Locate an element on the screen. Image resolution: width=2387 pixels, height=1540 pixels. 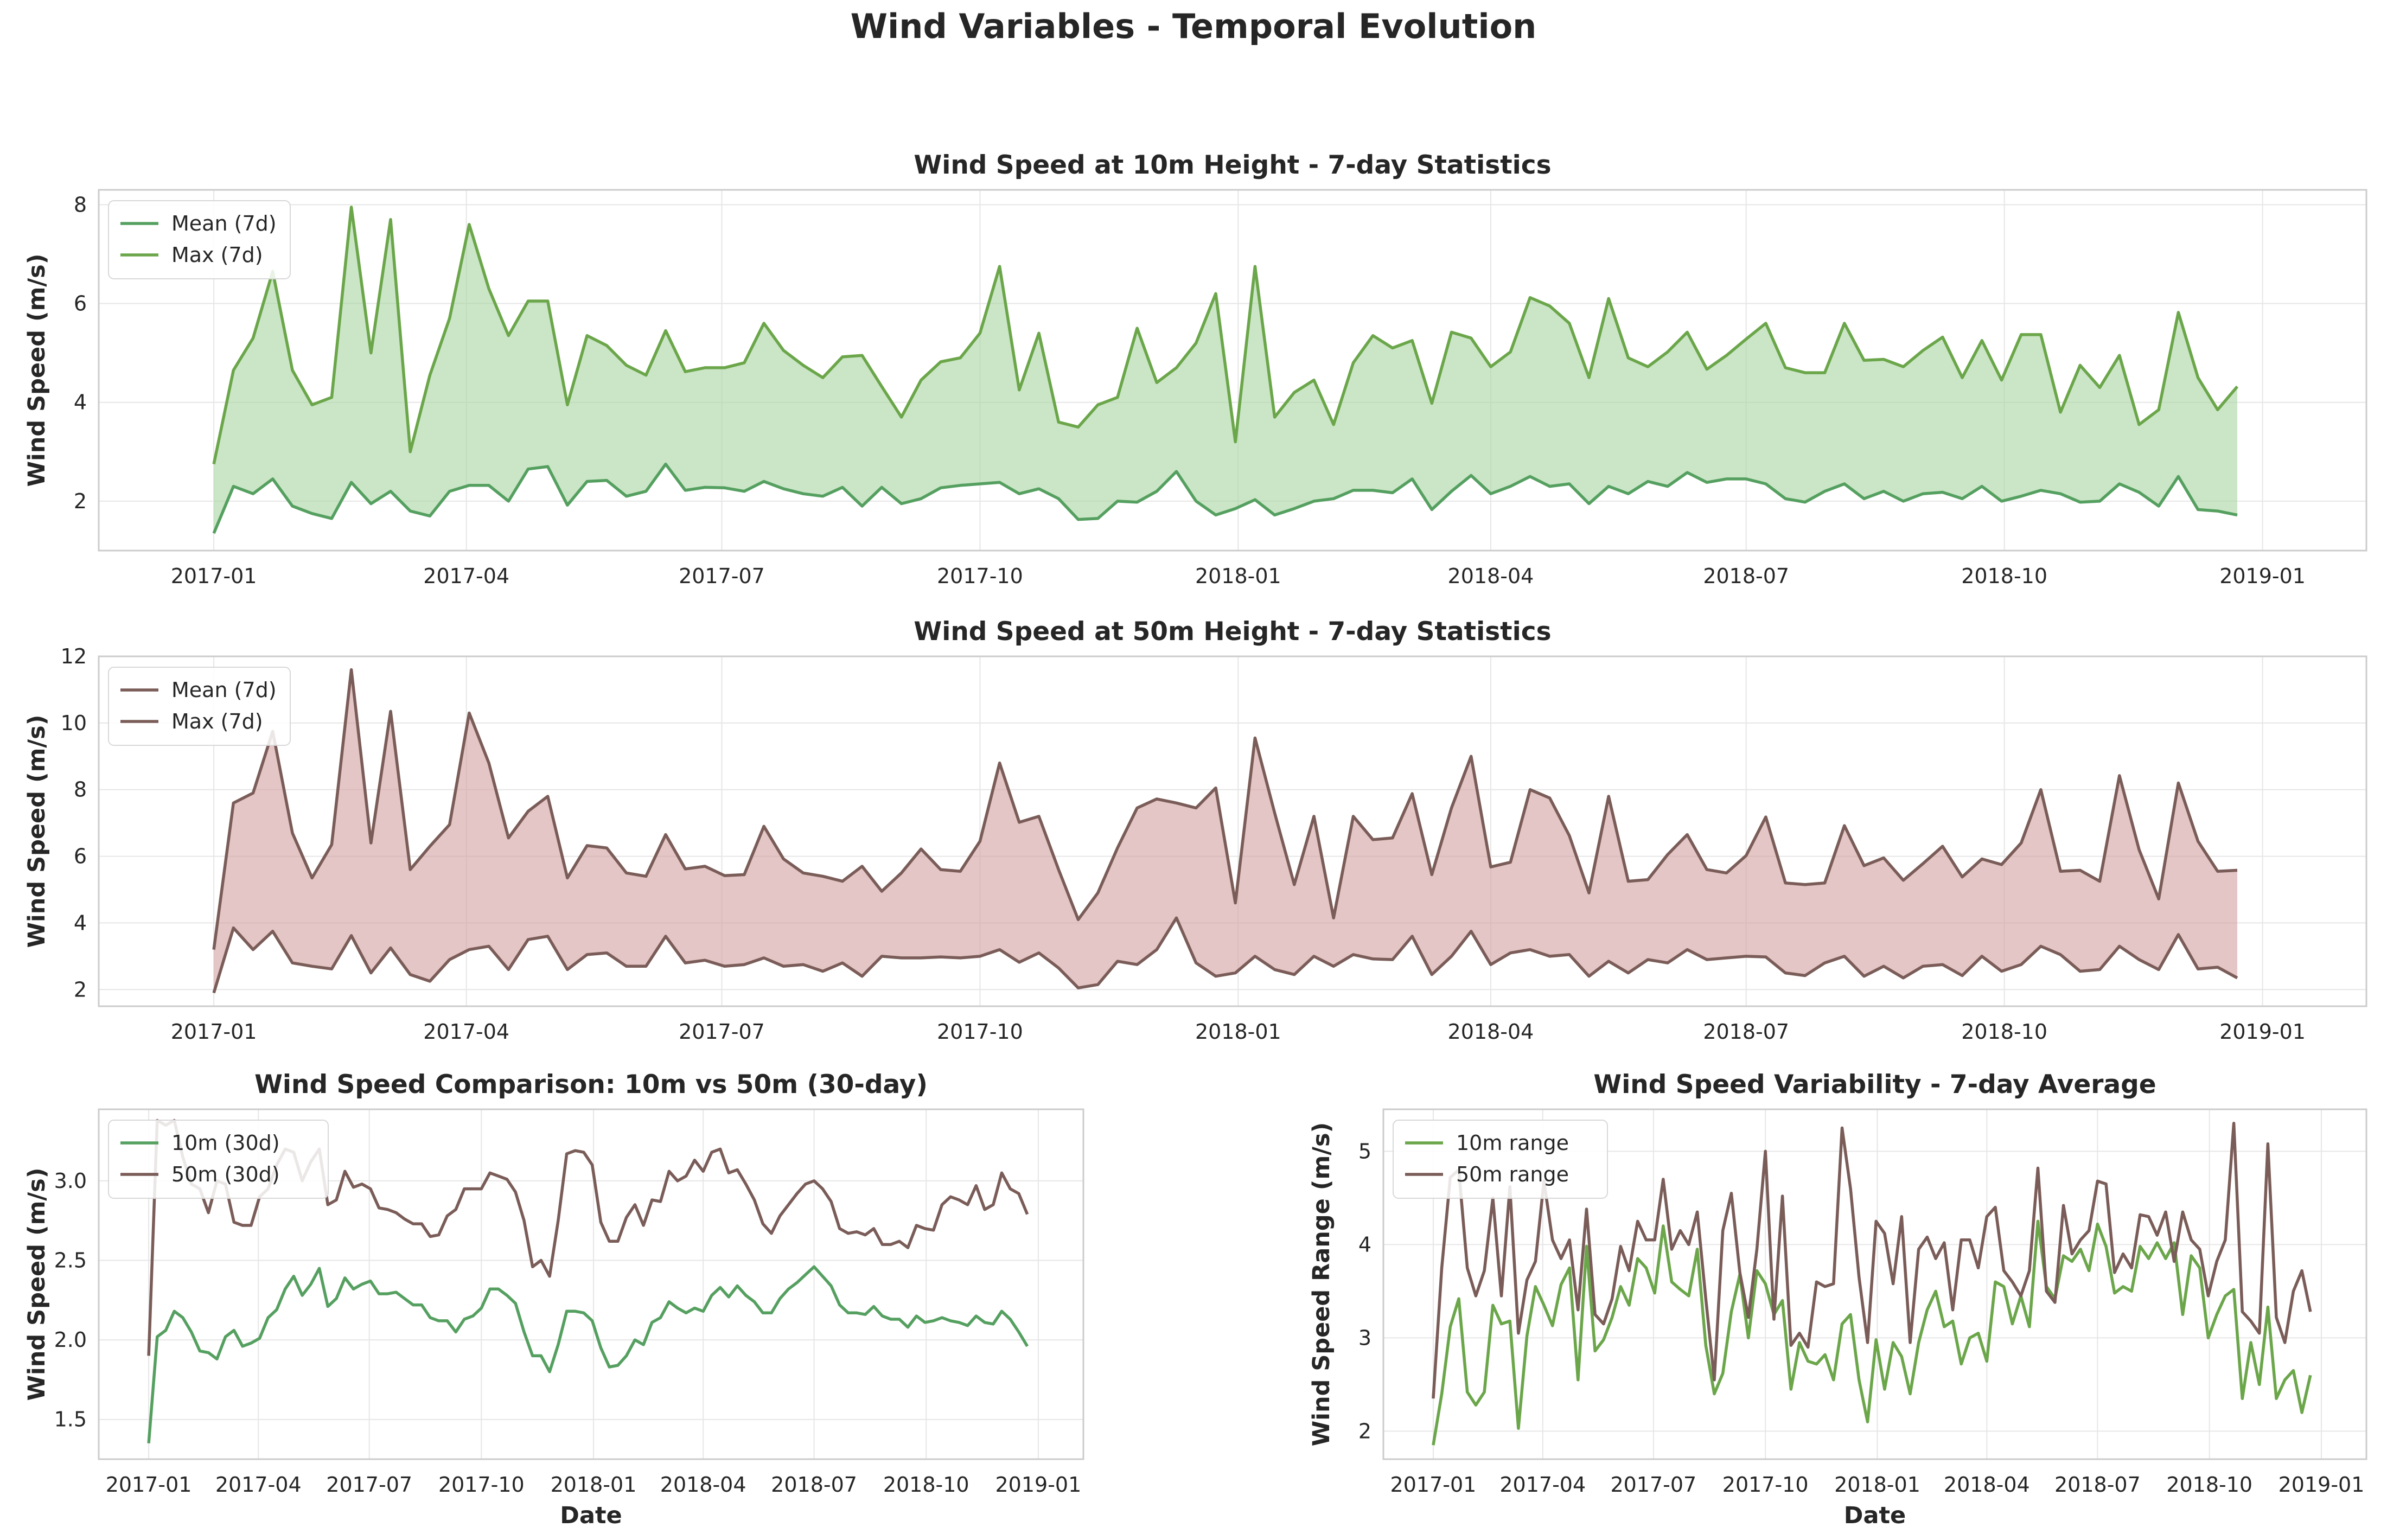
legend-label: 50m range is located at coordinates (1512, 1174).